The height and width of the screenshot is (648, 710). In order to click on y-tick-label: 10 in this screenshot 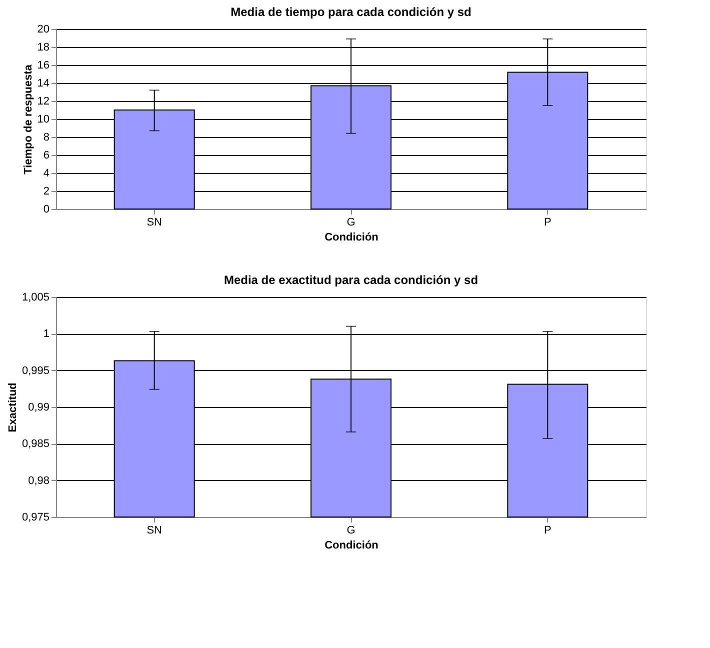, I will do `click(43, 120)`.